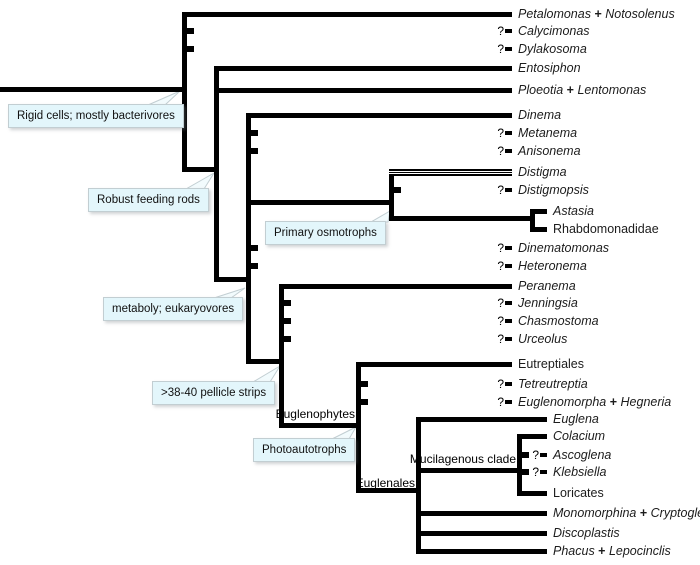 The image size is (700, 565). What do you see at coordinates (549, 151) in the screenshot?
I see `taxon-label: Anisonema` at bounding box center [549, 151].